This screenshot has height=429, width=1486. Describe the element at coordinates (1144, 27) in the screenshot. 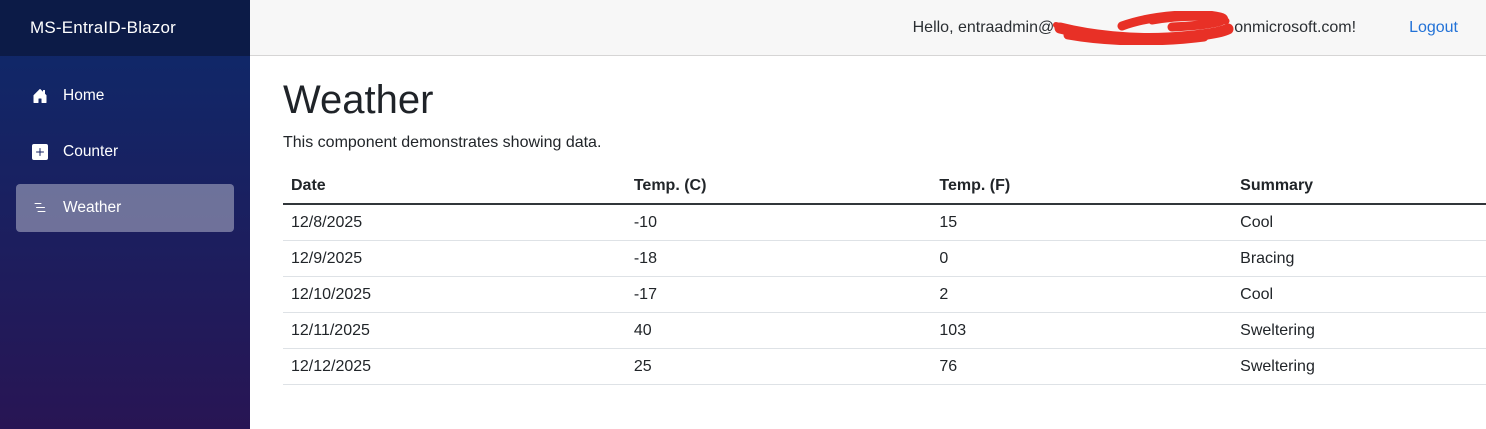

I see `redaction-scribble` at that location.